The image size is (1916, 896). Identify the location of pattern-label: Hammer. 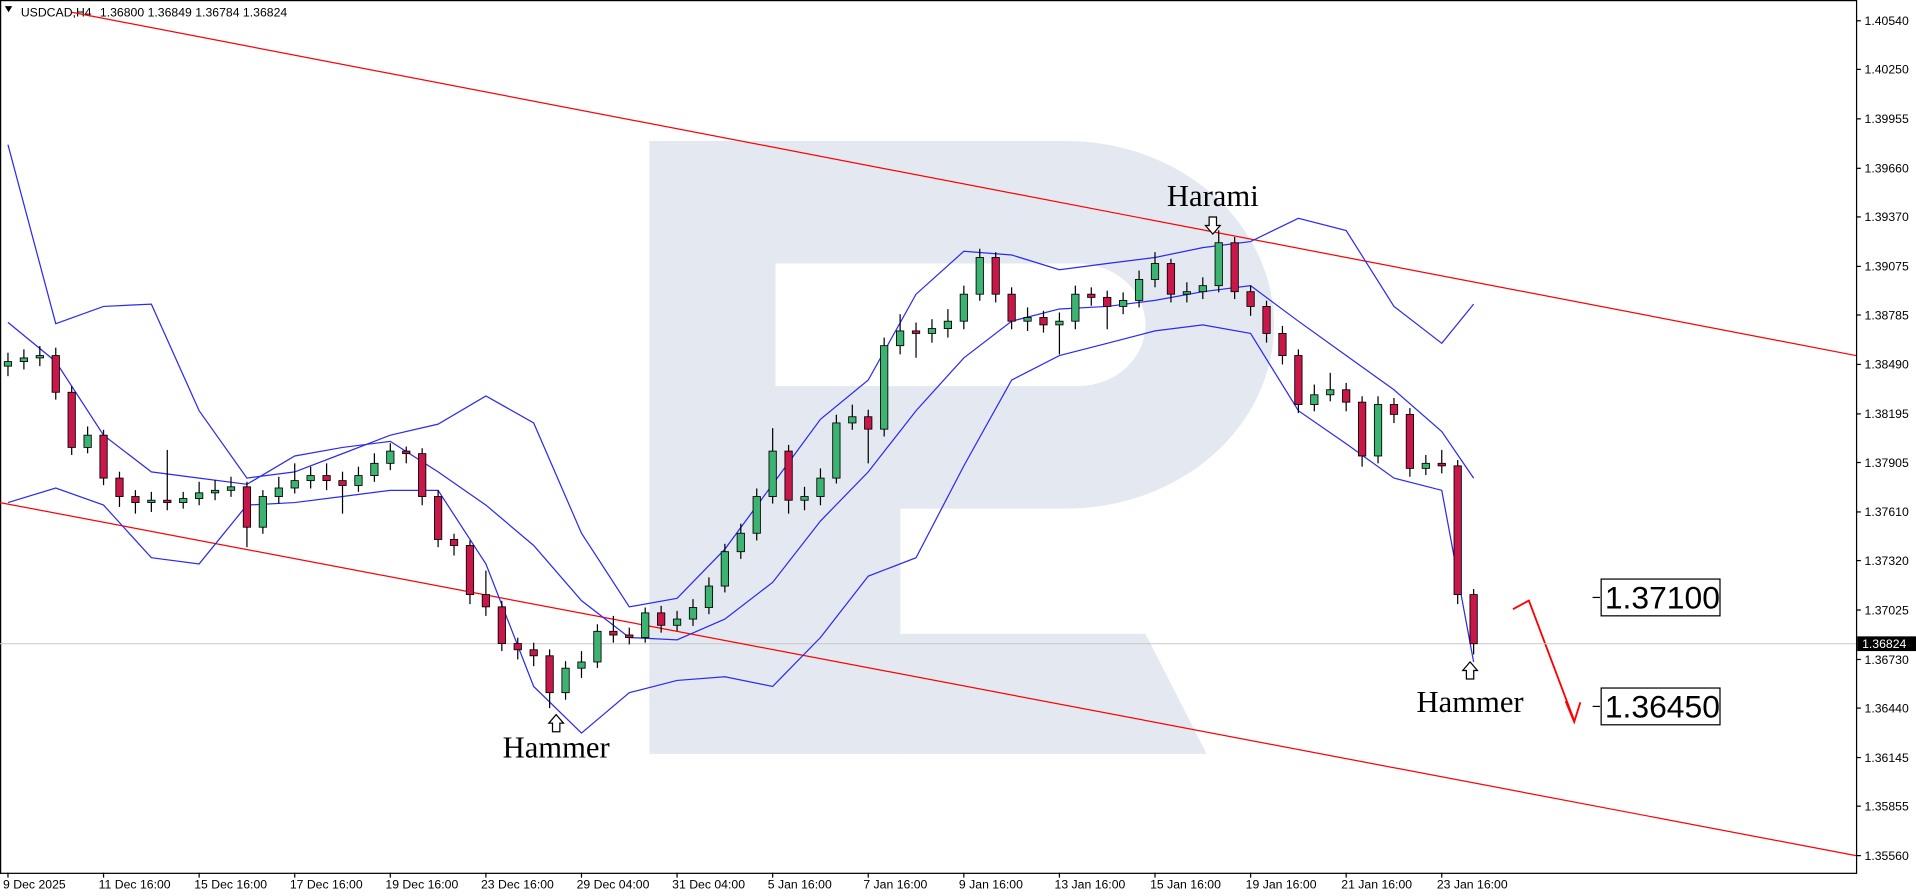
(556, 747).